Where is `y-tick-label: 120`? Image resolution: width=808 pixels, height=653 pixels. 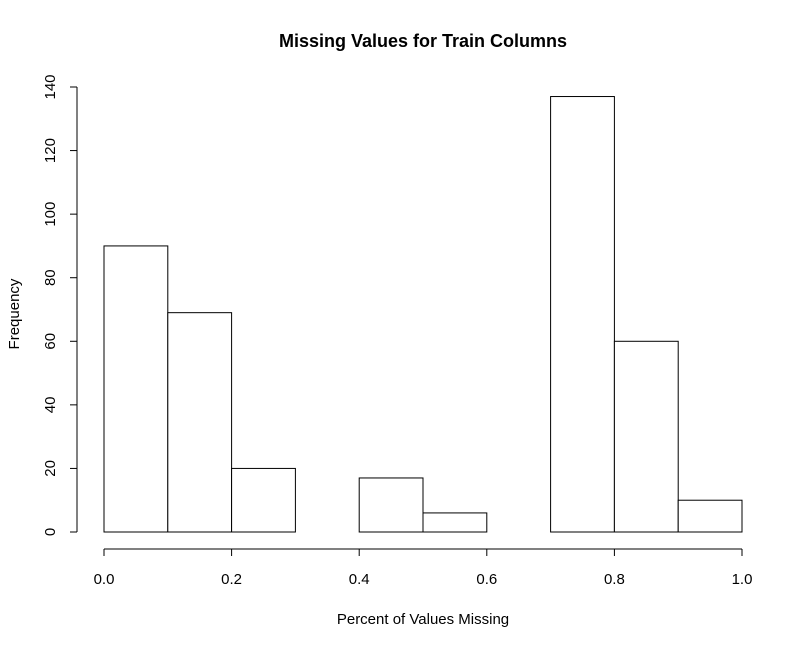 y-tick-label: 120 is located at coordinates (50, 150).